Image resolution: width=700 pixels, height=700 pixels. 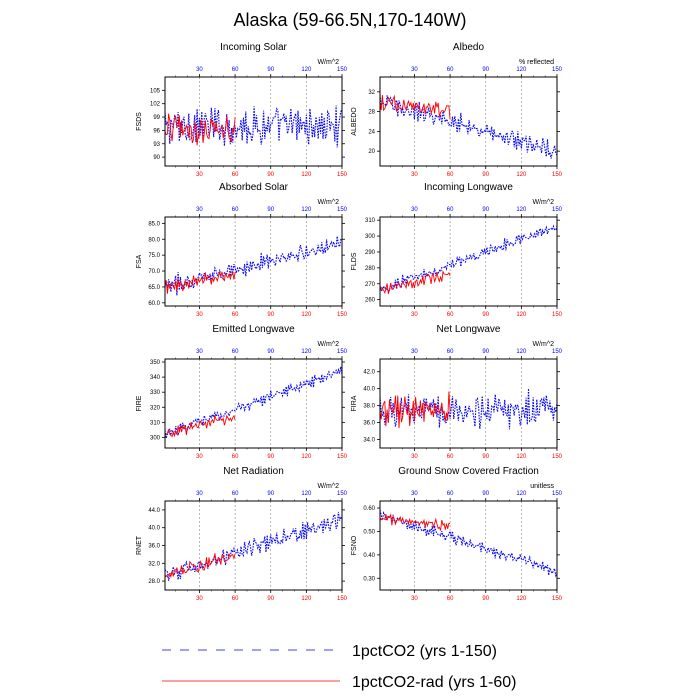 What do you see at coordinates (154, 256) in the screenshot?
I see `y-tick-label: 75.0` at bounding box center [154, 256].